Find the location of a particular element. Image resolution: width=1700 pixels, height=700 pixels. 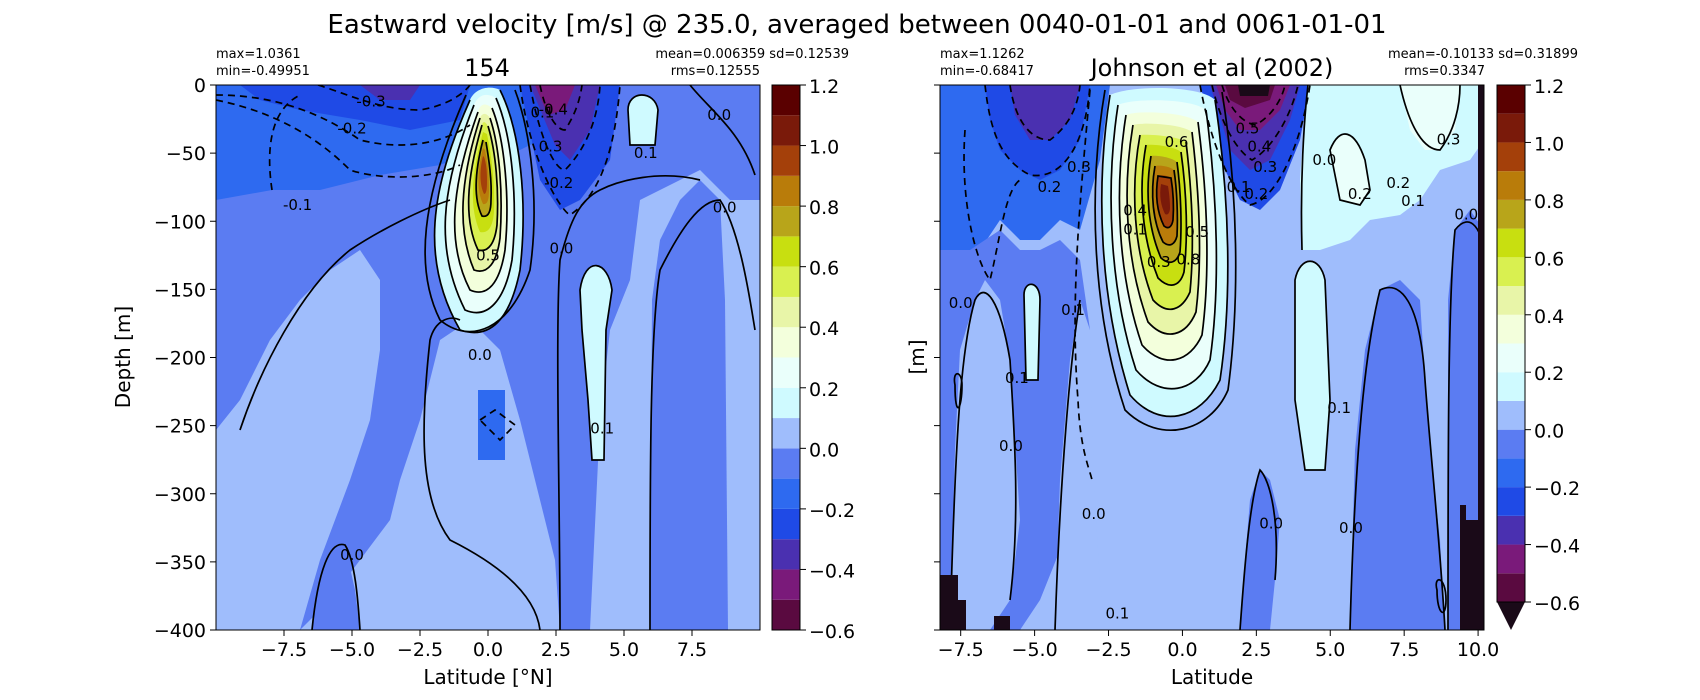

panel-right-xtick-label: 2.5 is located at coordinates (1256, 650).